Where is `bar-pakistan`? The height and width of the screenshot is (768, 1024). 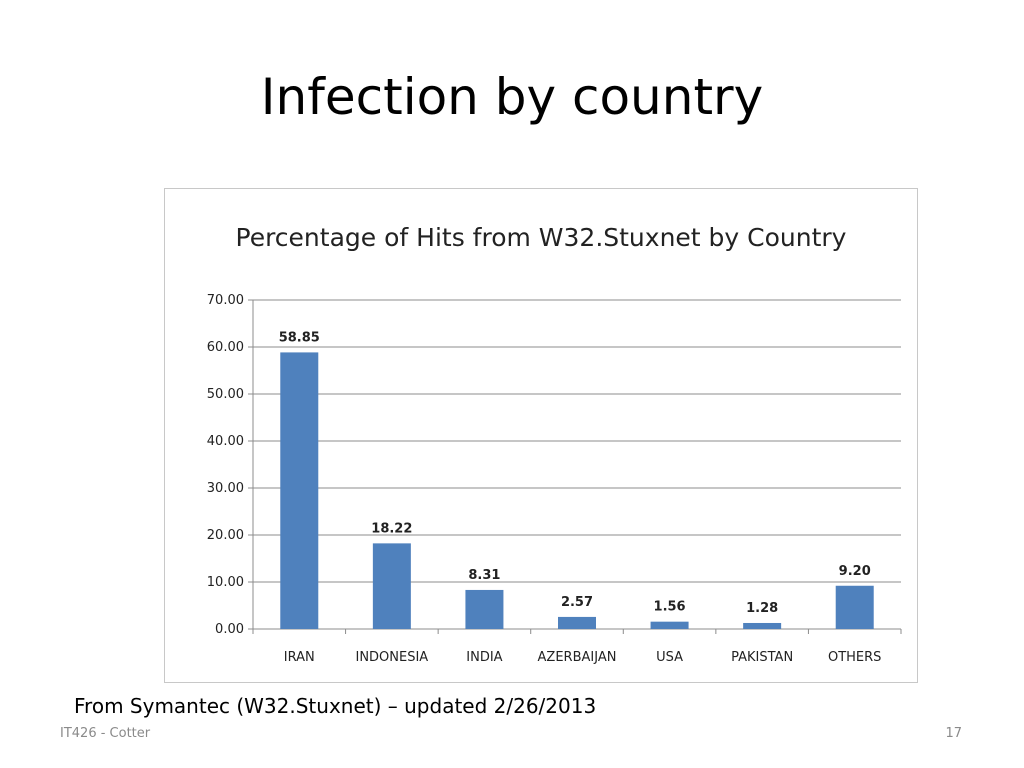
bar-pakistan is located at coordinates (762, 625).